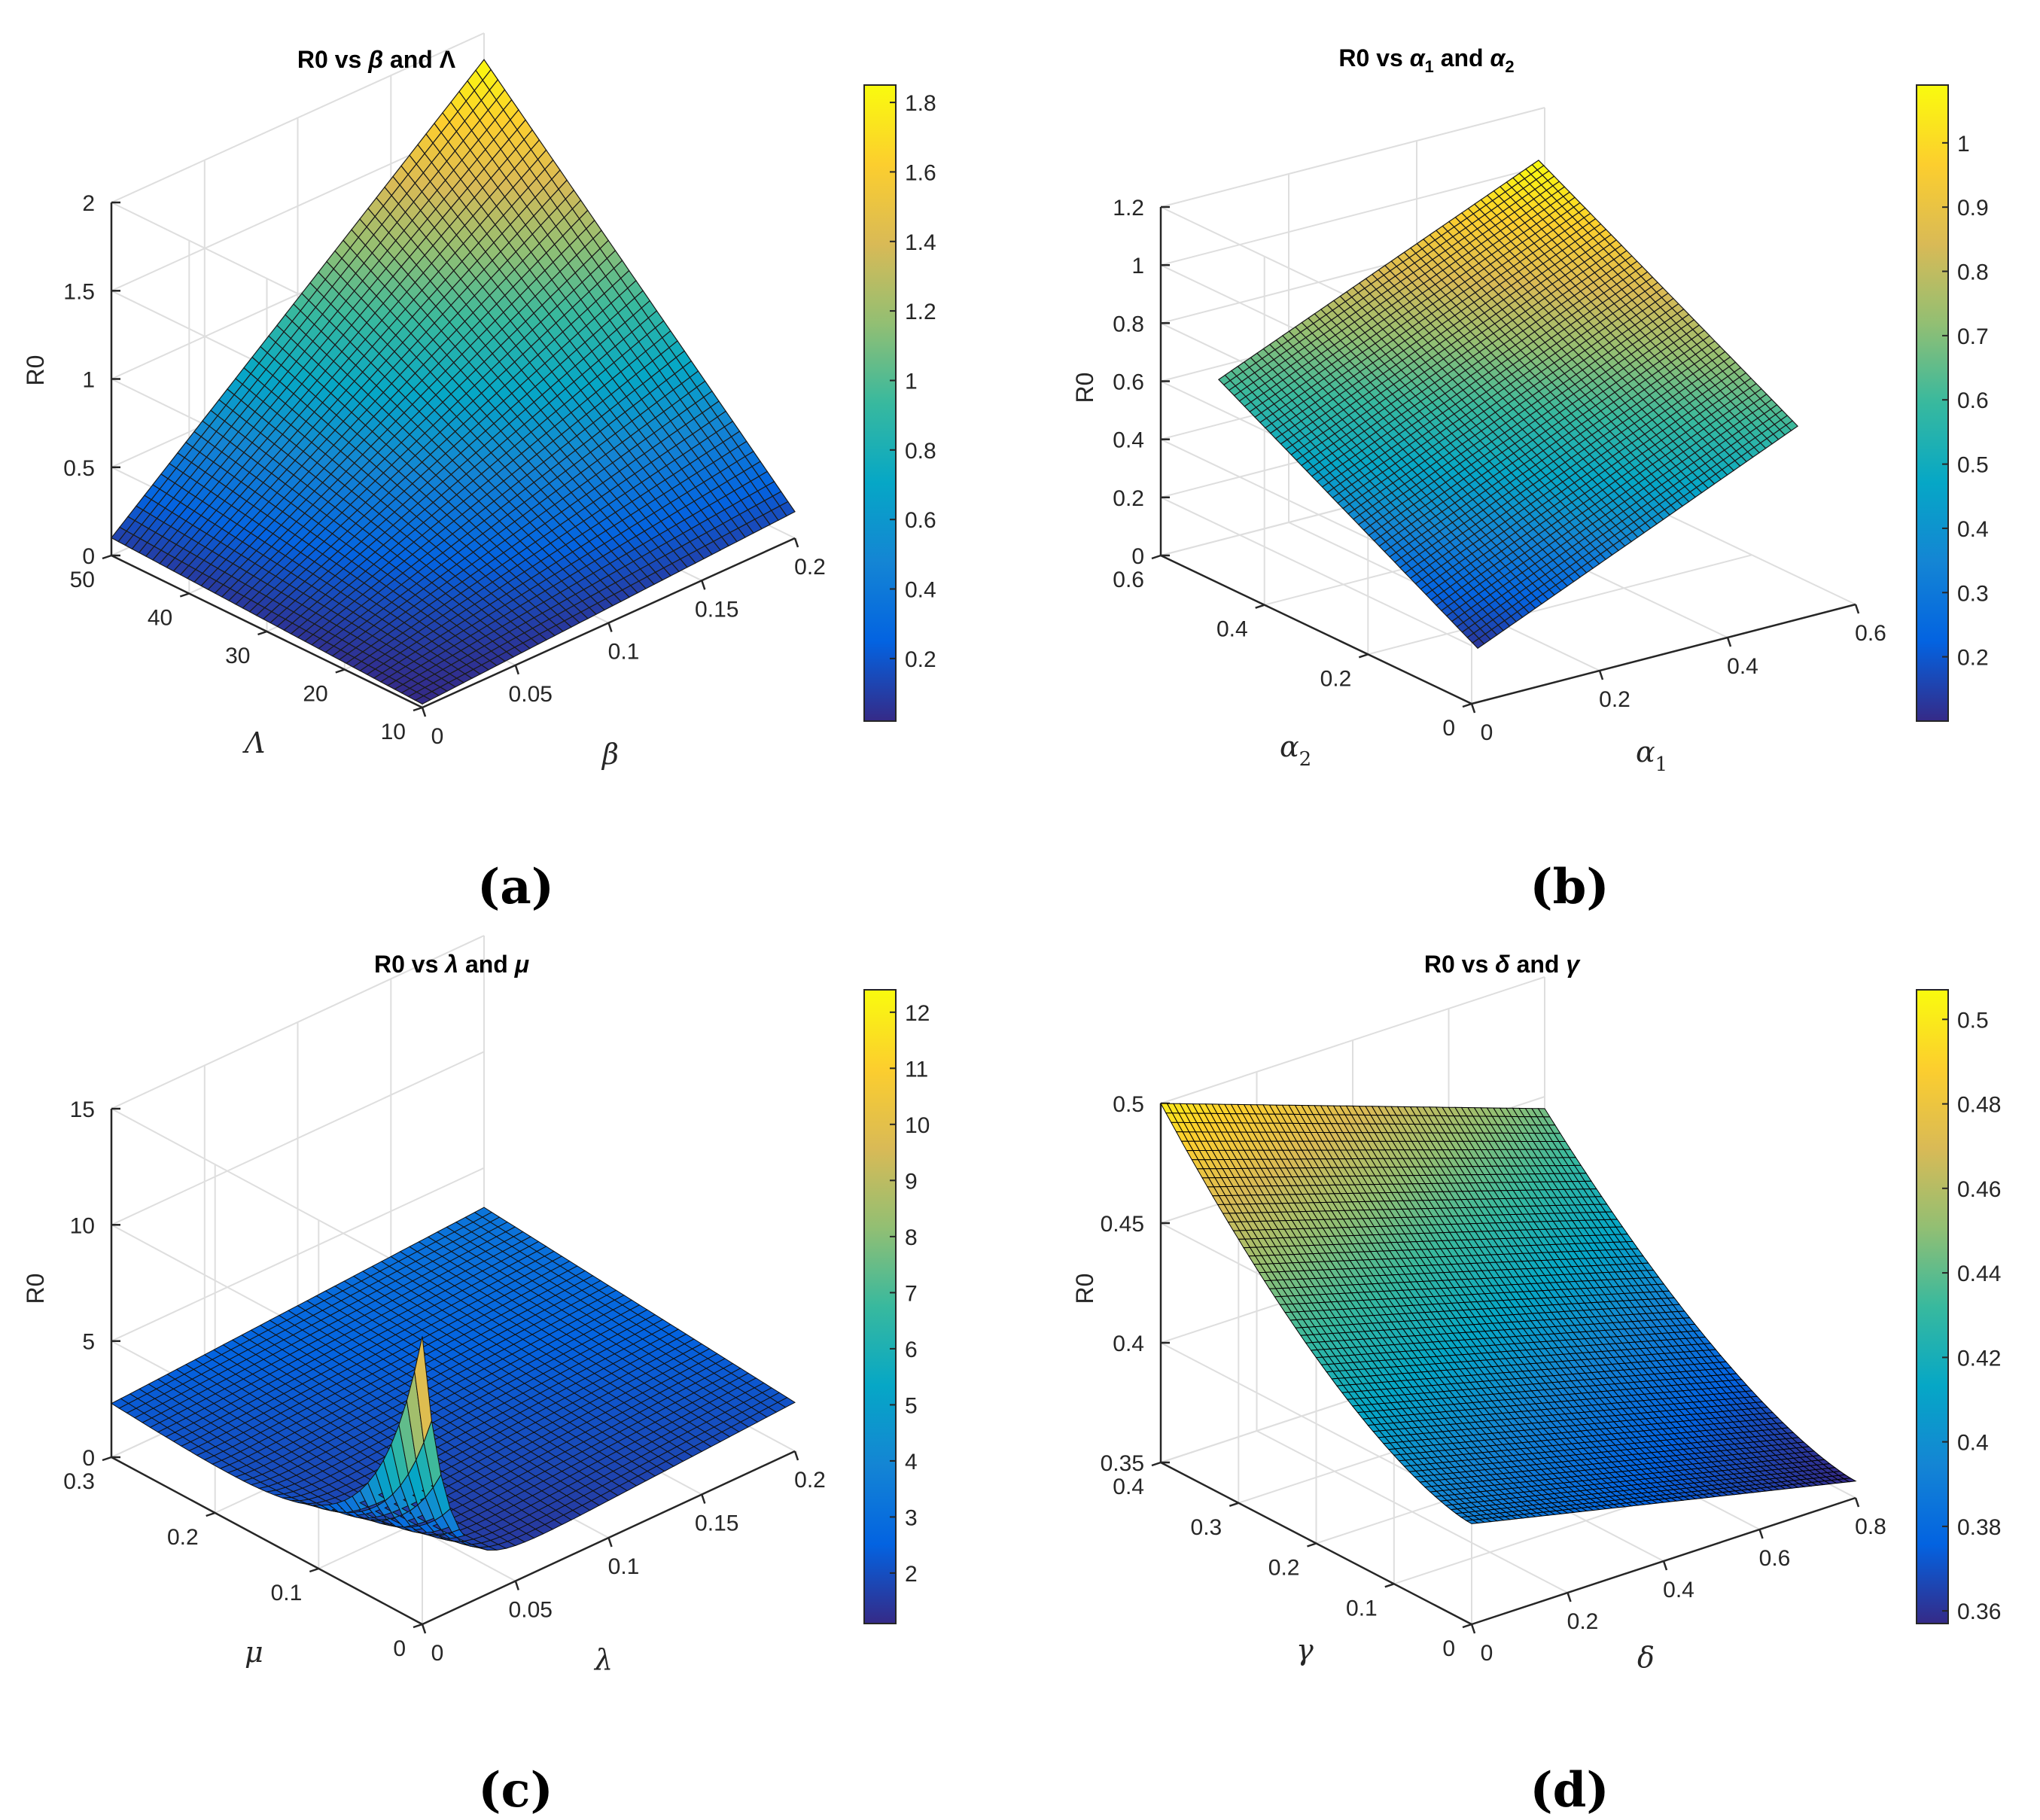 This screenshot has width=2040, height=1820. I want to click on colorbar-1: 0.2 0.3 0.4 0.5 0.6 0.7 0.8 0.9 1, so click(1952, 403).